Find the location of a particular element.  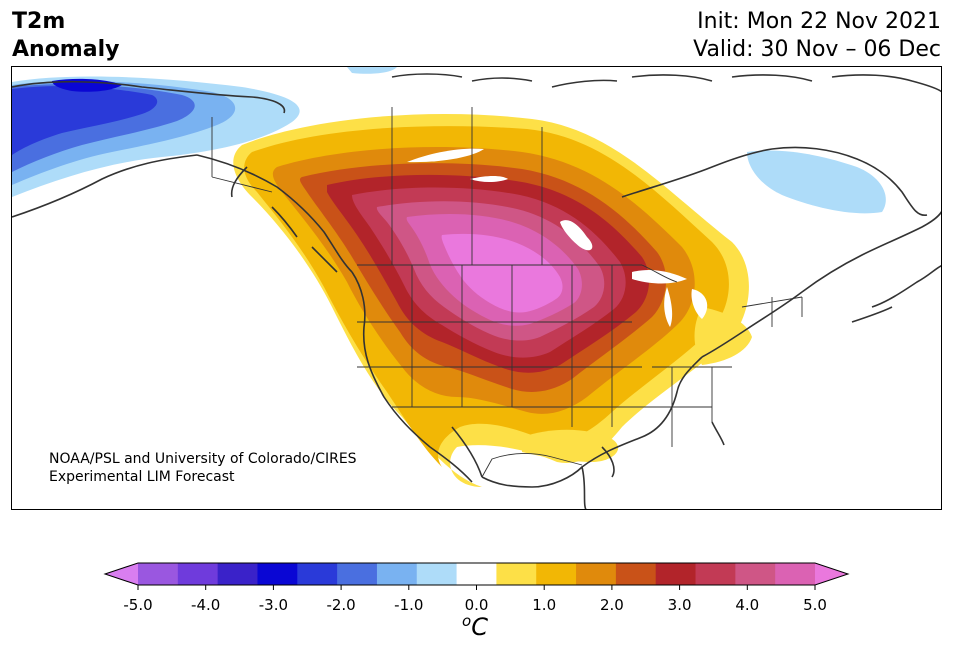

lake-great-slave is located at coordinates (445, 155).